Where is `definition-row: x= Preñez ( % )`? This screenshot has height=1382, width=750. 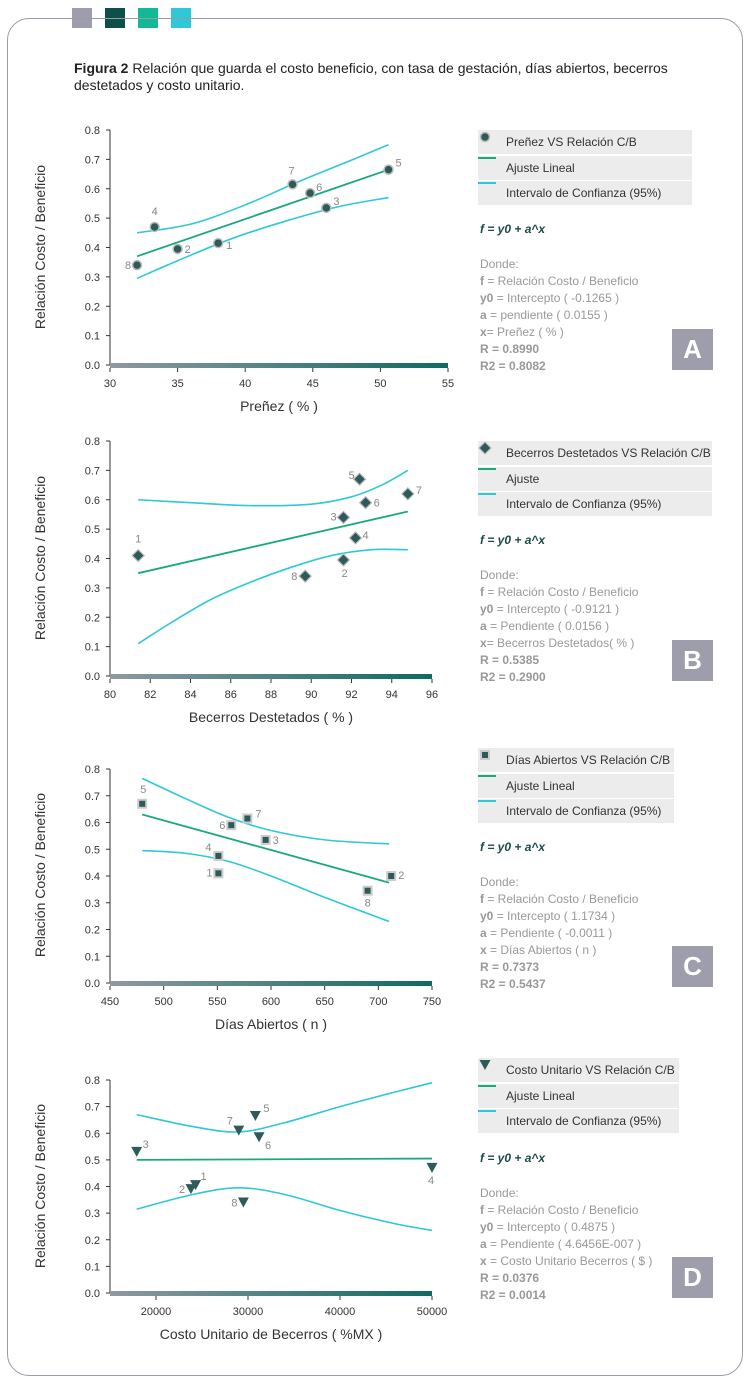 definition-row: x= Preñez ( % ) is located at coordinates (559, 332).